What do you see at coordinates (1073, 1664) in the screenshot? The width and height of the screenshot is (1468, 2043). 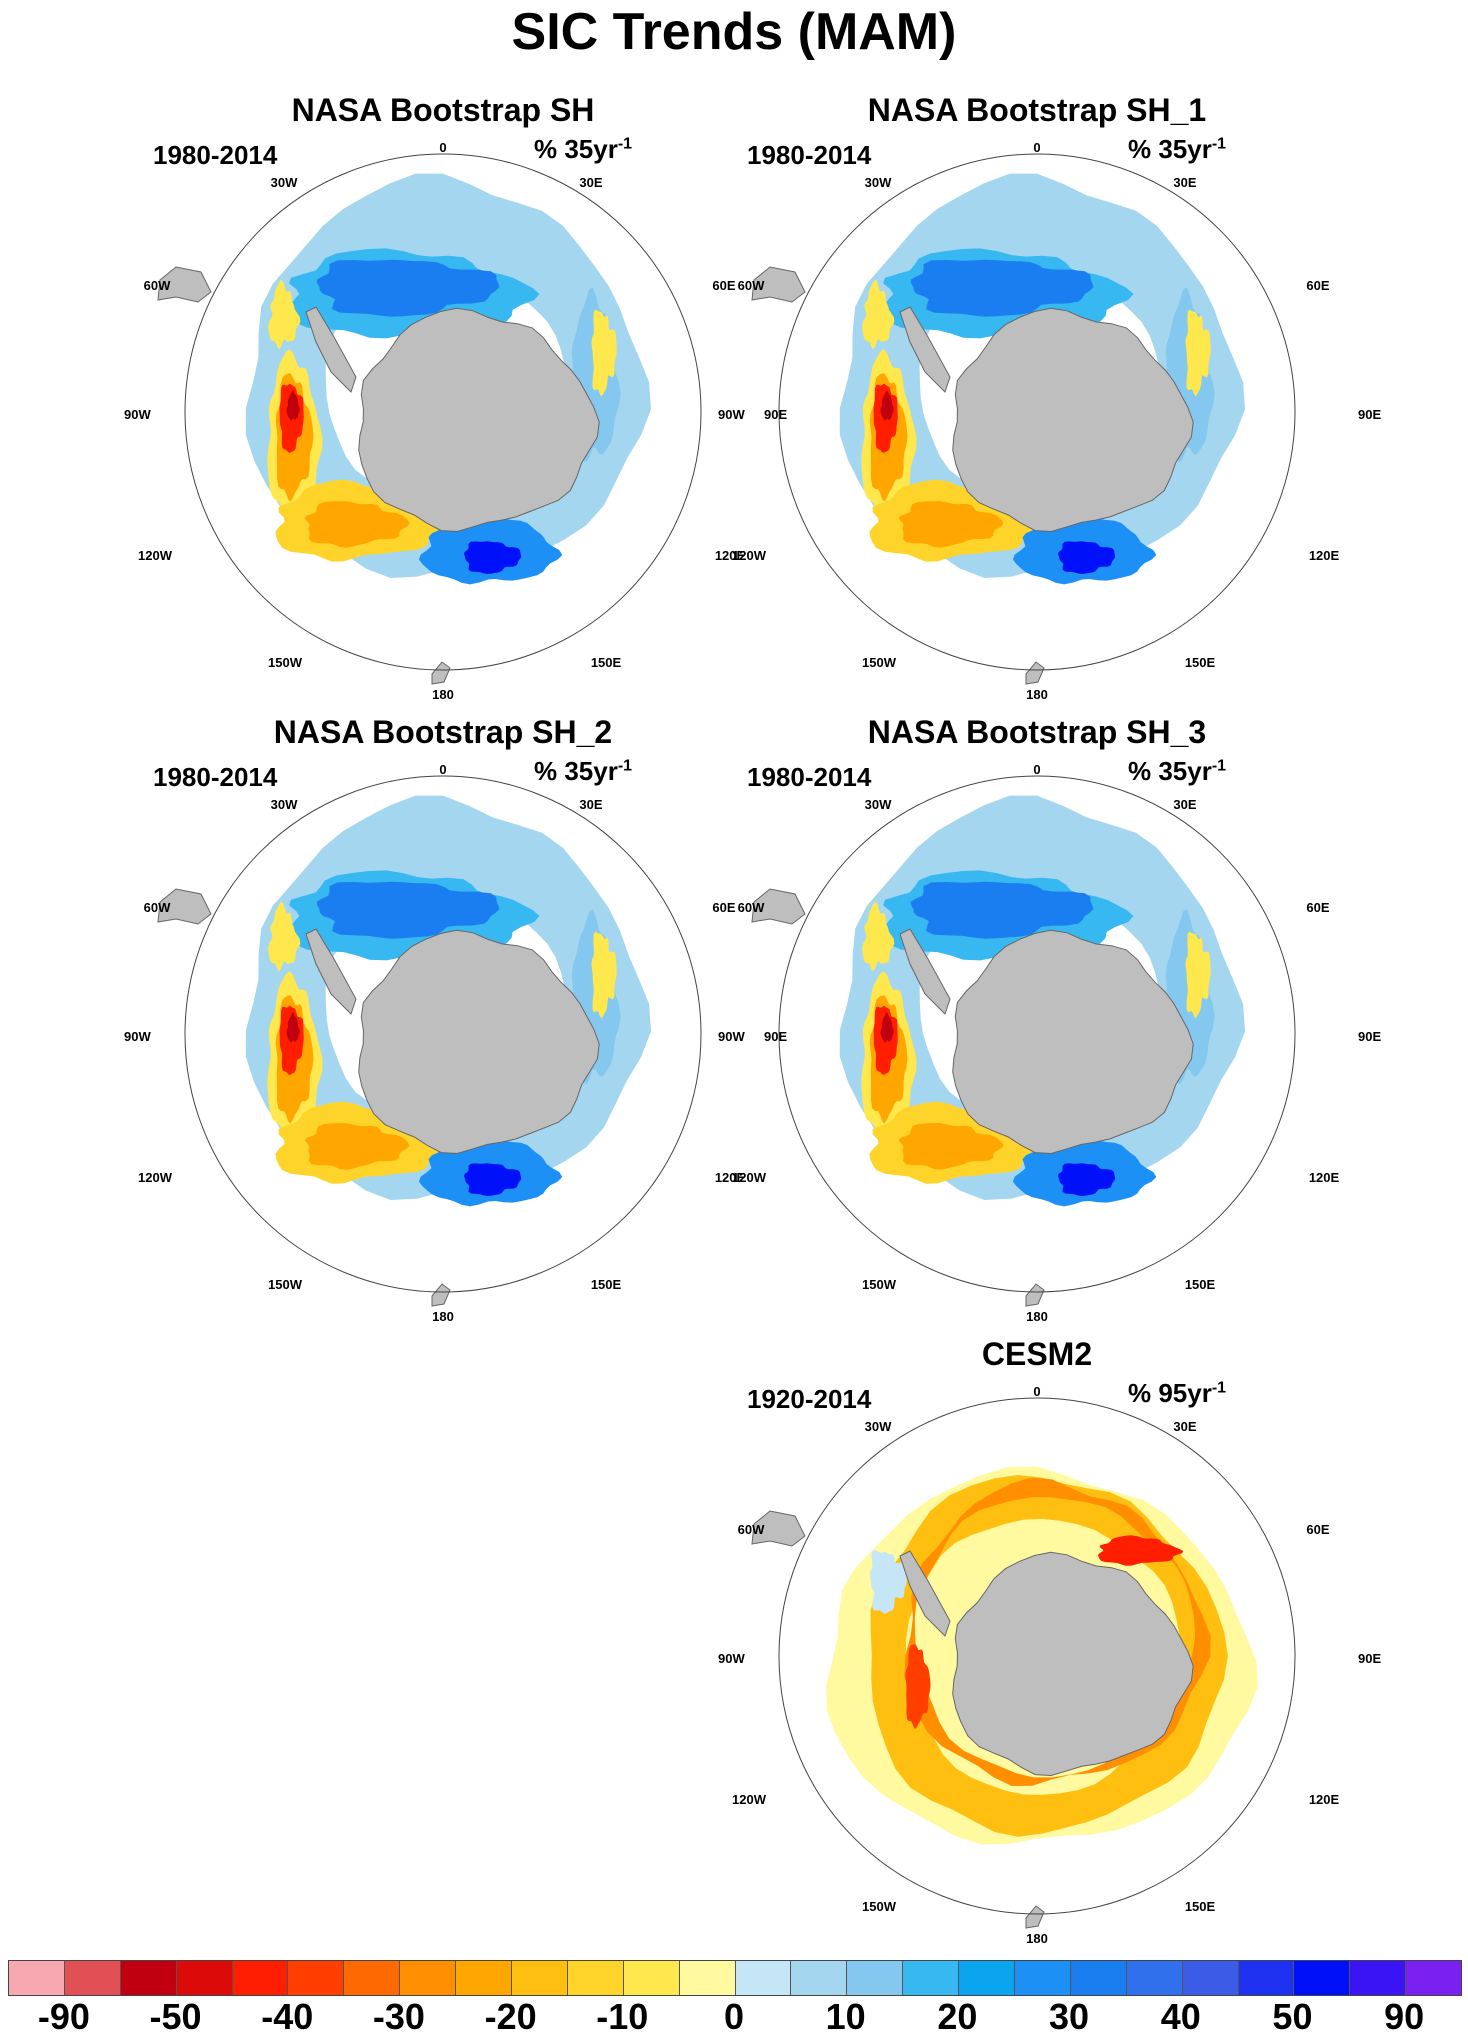 I see `antarctica-landmass` at bounding box center [1073, 1664].